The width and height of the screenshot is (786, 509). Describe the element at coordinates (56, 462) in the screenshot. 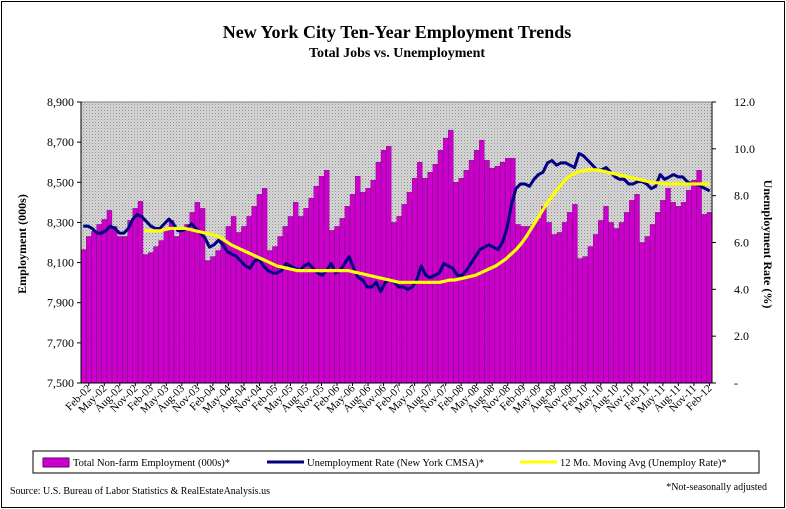

I see `legend-bars-swatch` at that location.